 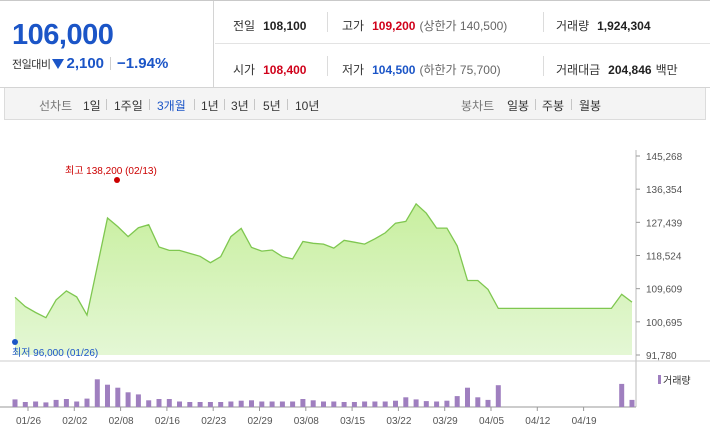 I want to click on volume-legend-swatch, so click(x=659, y=379).